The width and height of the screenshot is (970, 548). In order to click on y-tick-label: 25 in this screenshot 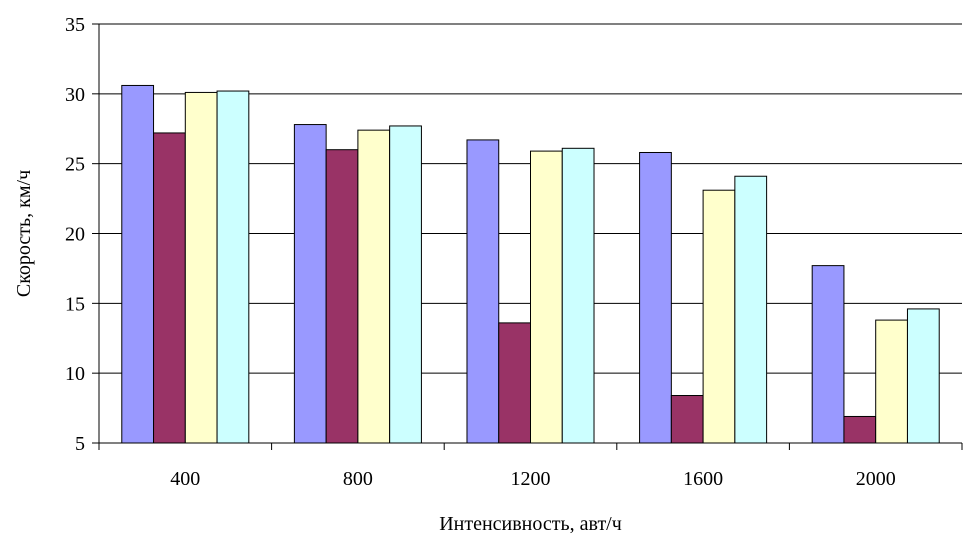, I will do `click(75, 165)`.